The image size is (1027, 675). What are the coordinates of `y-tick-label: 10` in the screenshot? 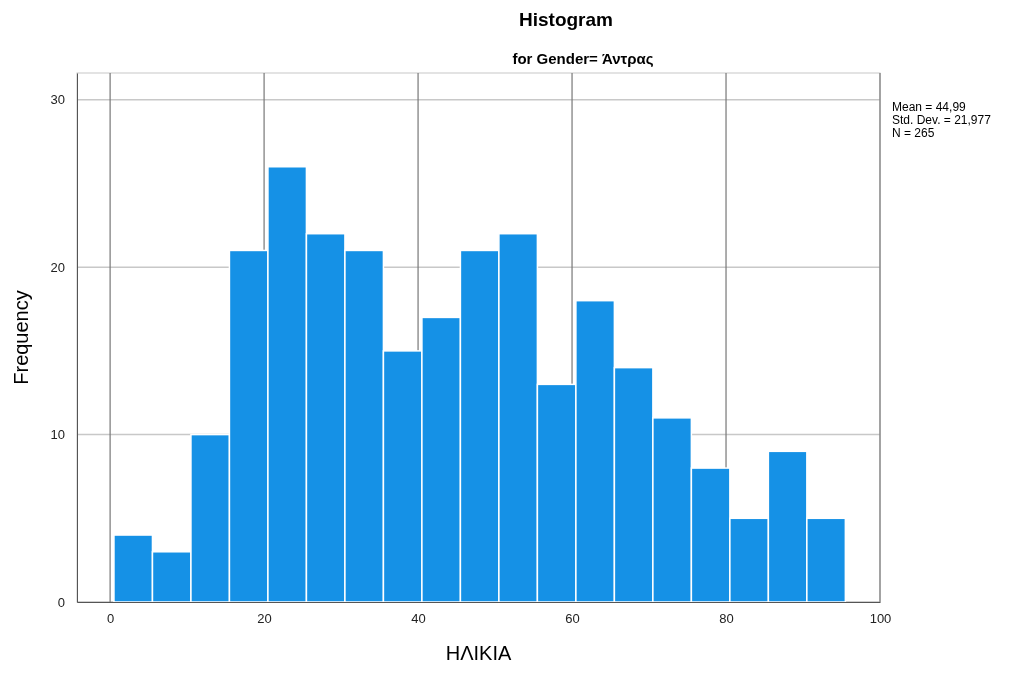 It's located at (57, 435).